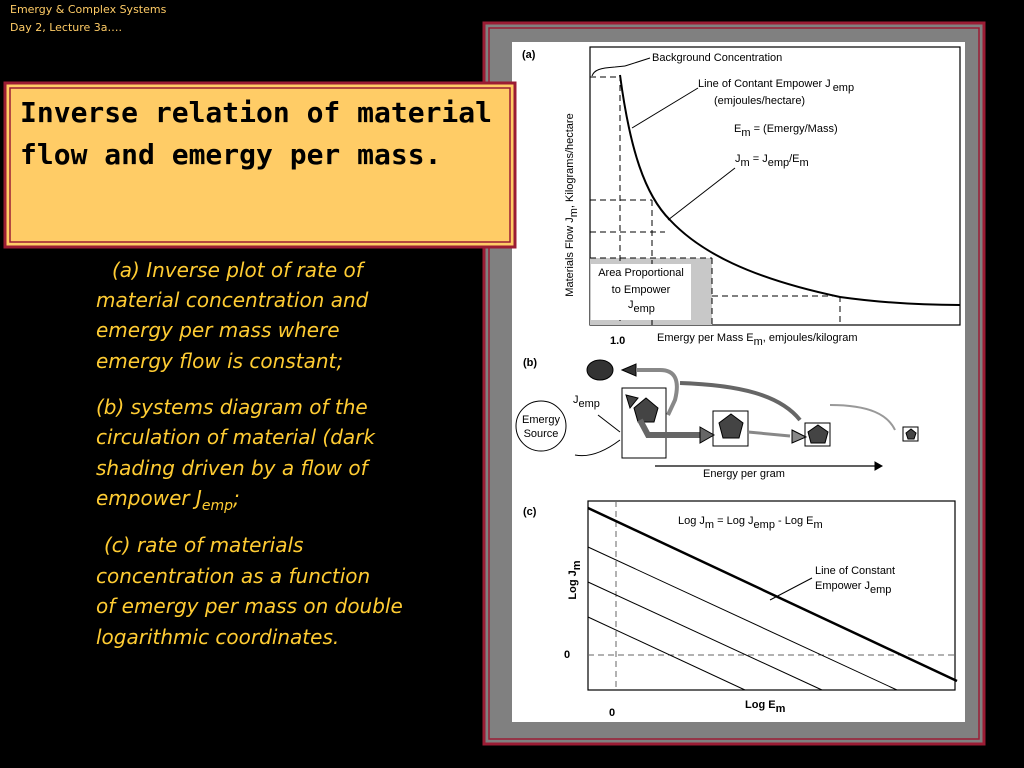  What do you see at coordinates (256, 112) in the screenshot?
I see `title-line: Inverse relation of material` at bounding box center [256, 112].